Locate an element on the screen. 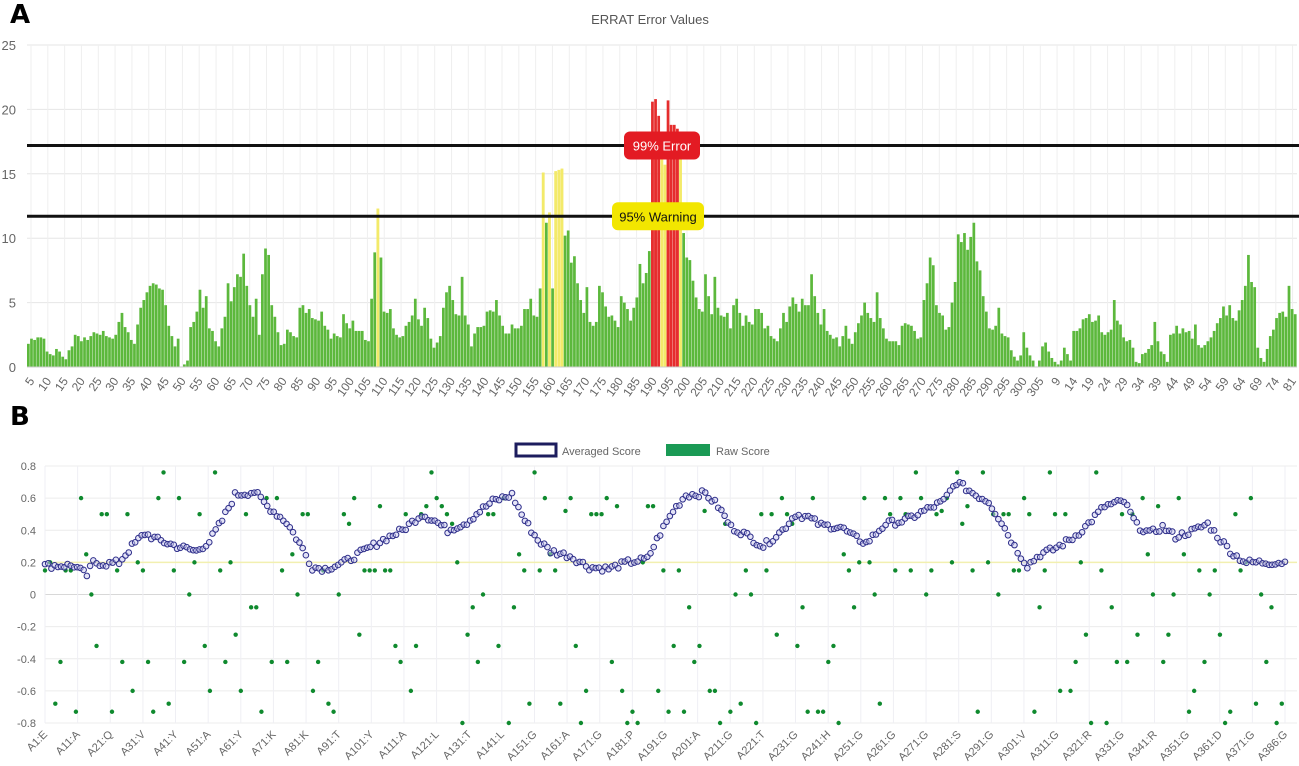 The width and height of the screenshot is (1299, 766). x-tick-label: A291:G is located at coordinates (979, 746).